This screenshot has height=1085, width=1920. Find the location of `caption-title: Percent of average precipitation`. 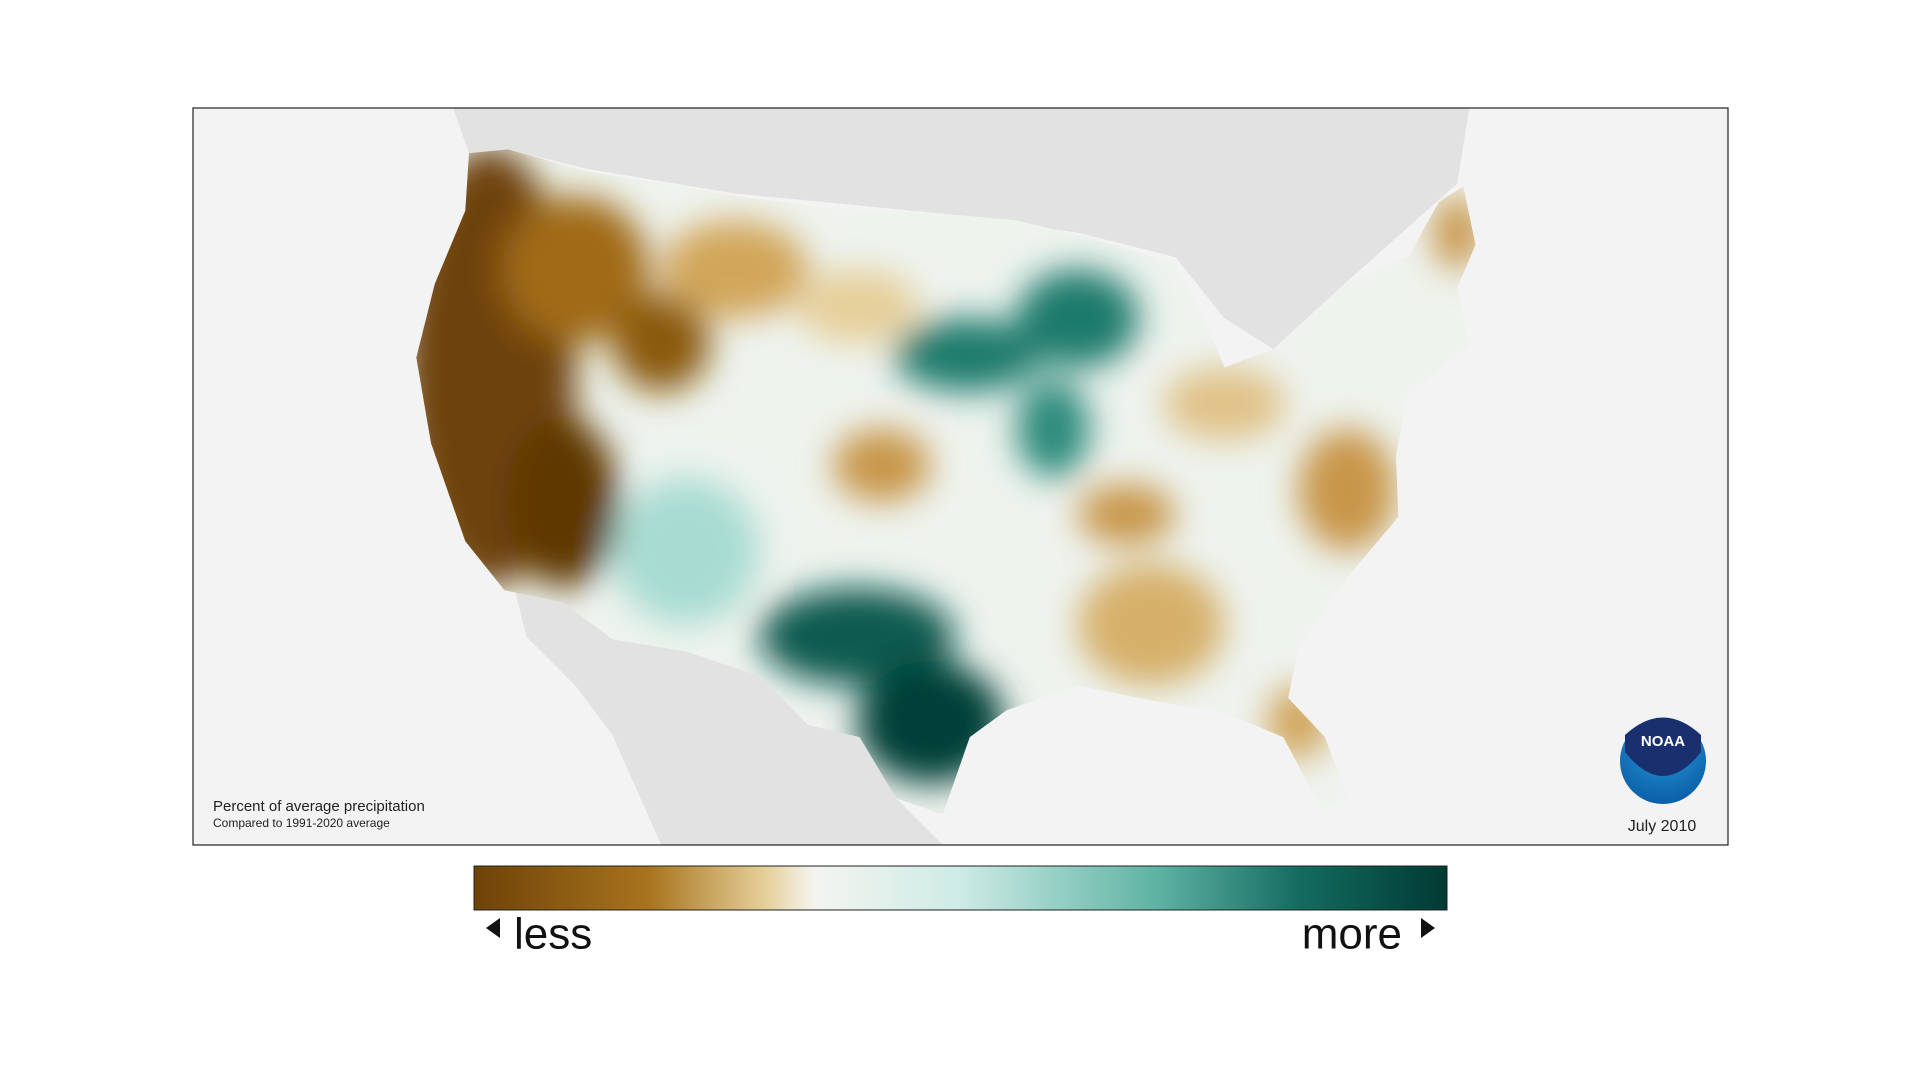

caption-title: Percent of average precipitation is located at coordinates (319, 806).